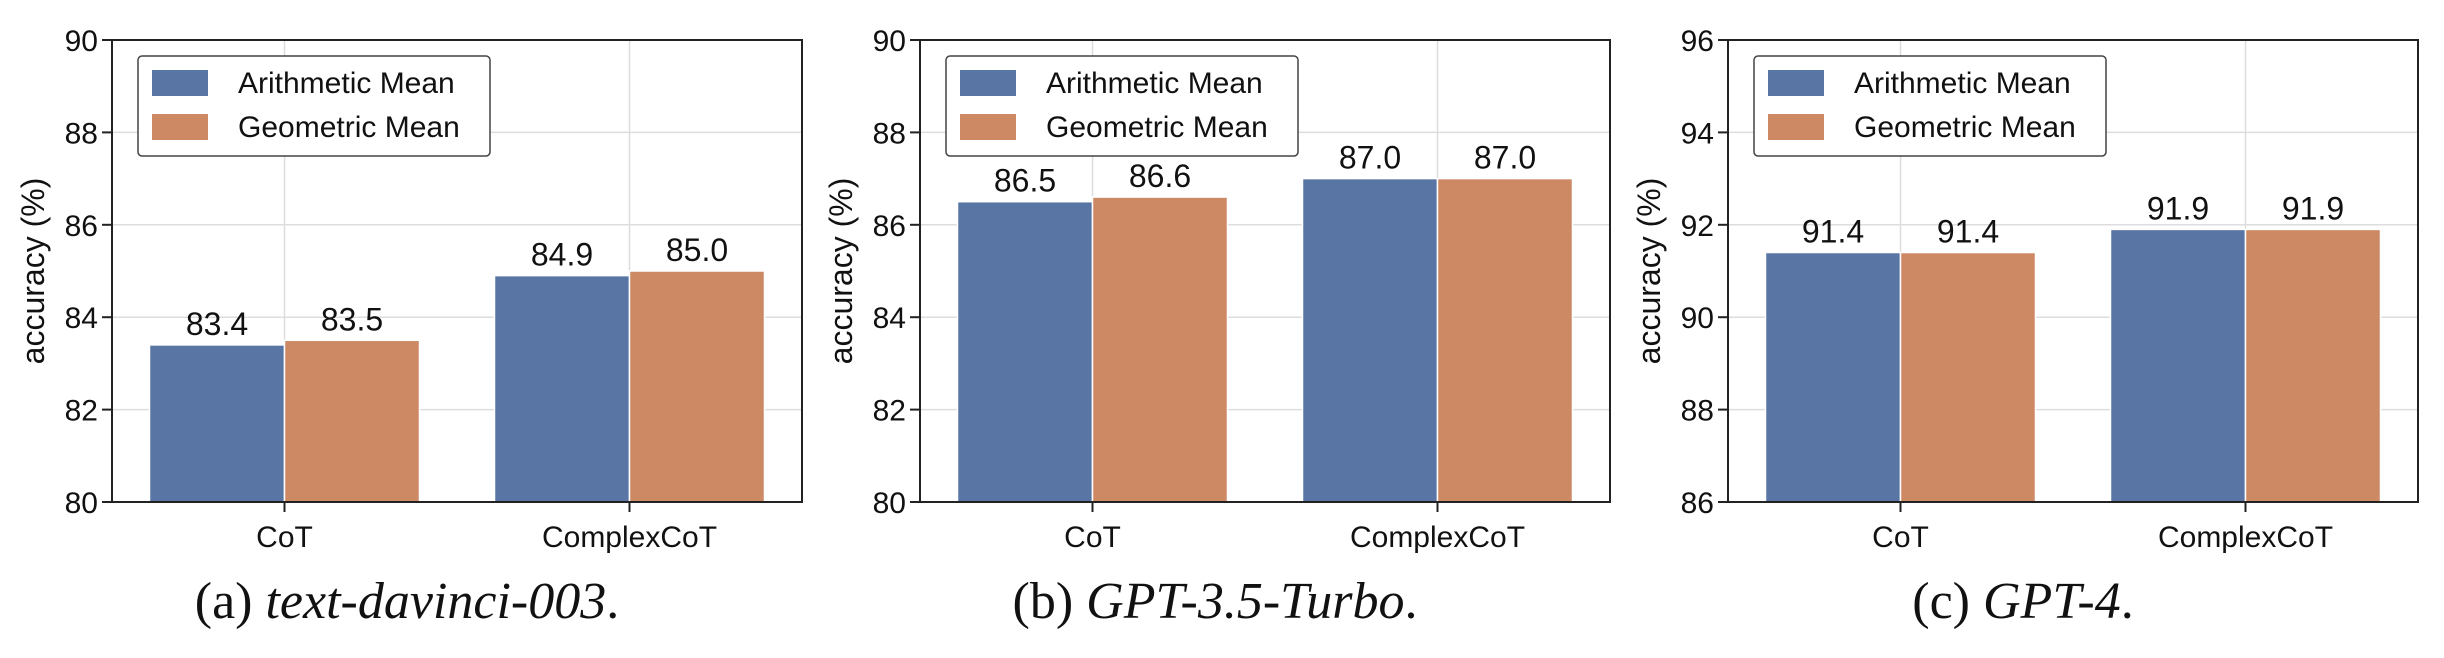 This screenshot has height=658, width=2444. I want to click on y-tick-label: 92, so click(1697, 226).